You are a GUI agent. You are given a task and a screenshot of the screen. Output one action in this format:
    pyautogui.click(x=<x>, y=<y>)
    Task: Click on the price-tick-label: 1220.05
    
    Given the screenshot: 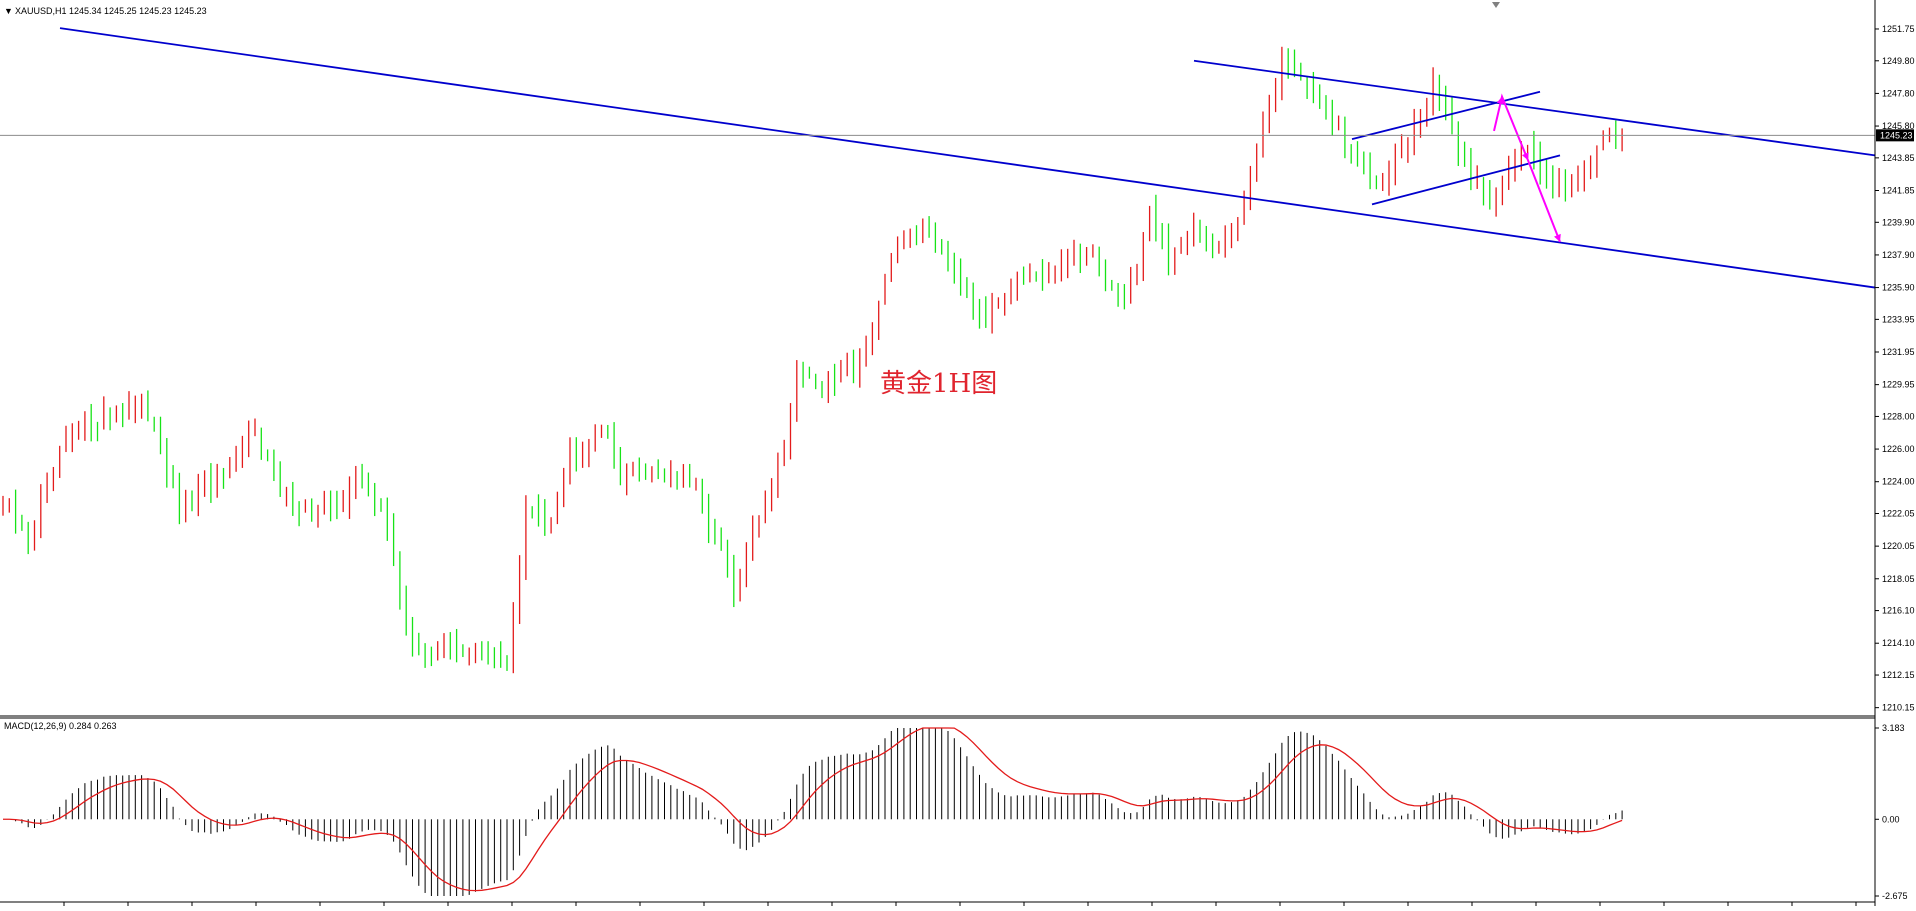 What is the action you would take?
    pyautogui.click(x=1898, y=546)
    